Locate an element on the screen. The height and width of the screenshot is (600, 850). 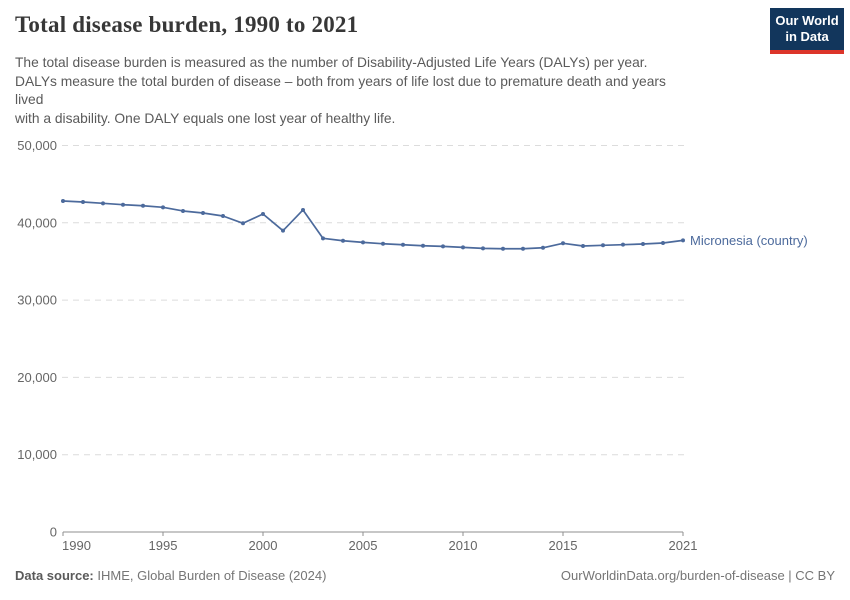
x-axis-tick-label: 2000 is located at coordinates (263, 545).